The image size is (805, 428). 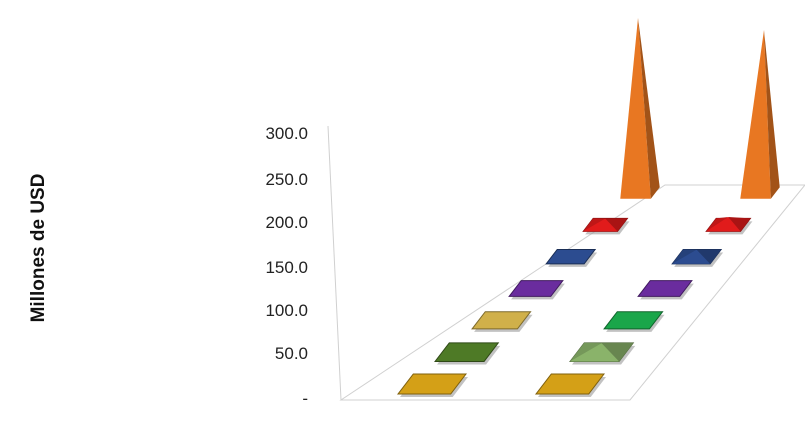 I want to click on y-axis-ticks: - 50.0 100.0 150.0 200.0 250.0 300.0, so click(x=286, y=266).